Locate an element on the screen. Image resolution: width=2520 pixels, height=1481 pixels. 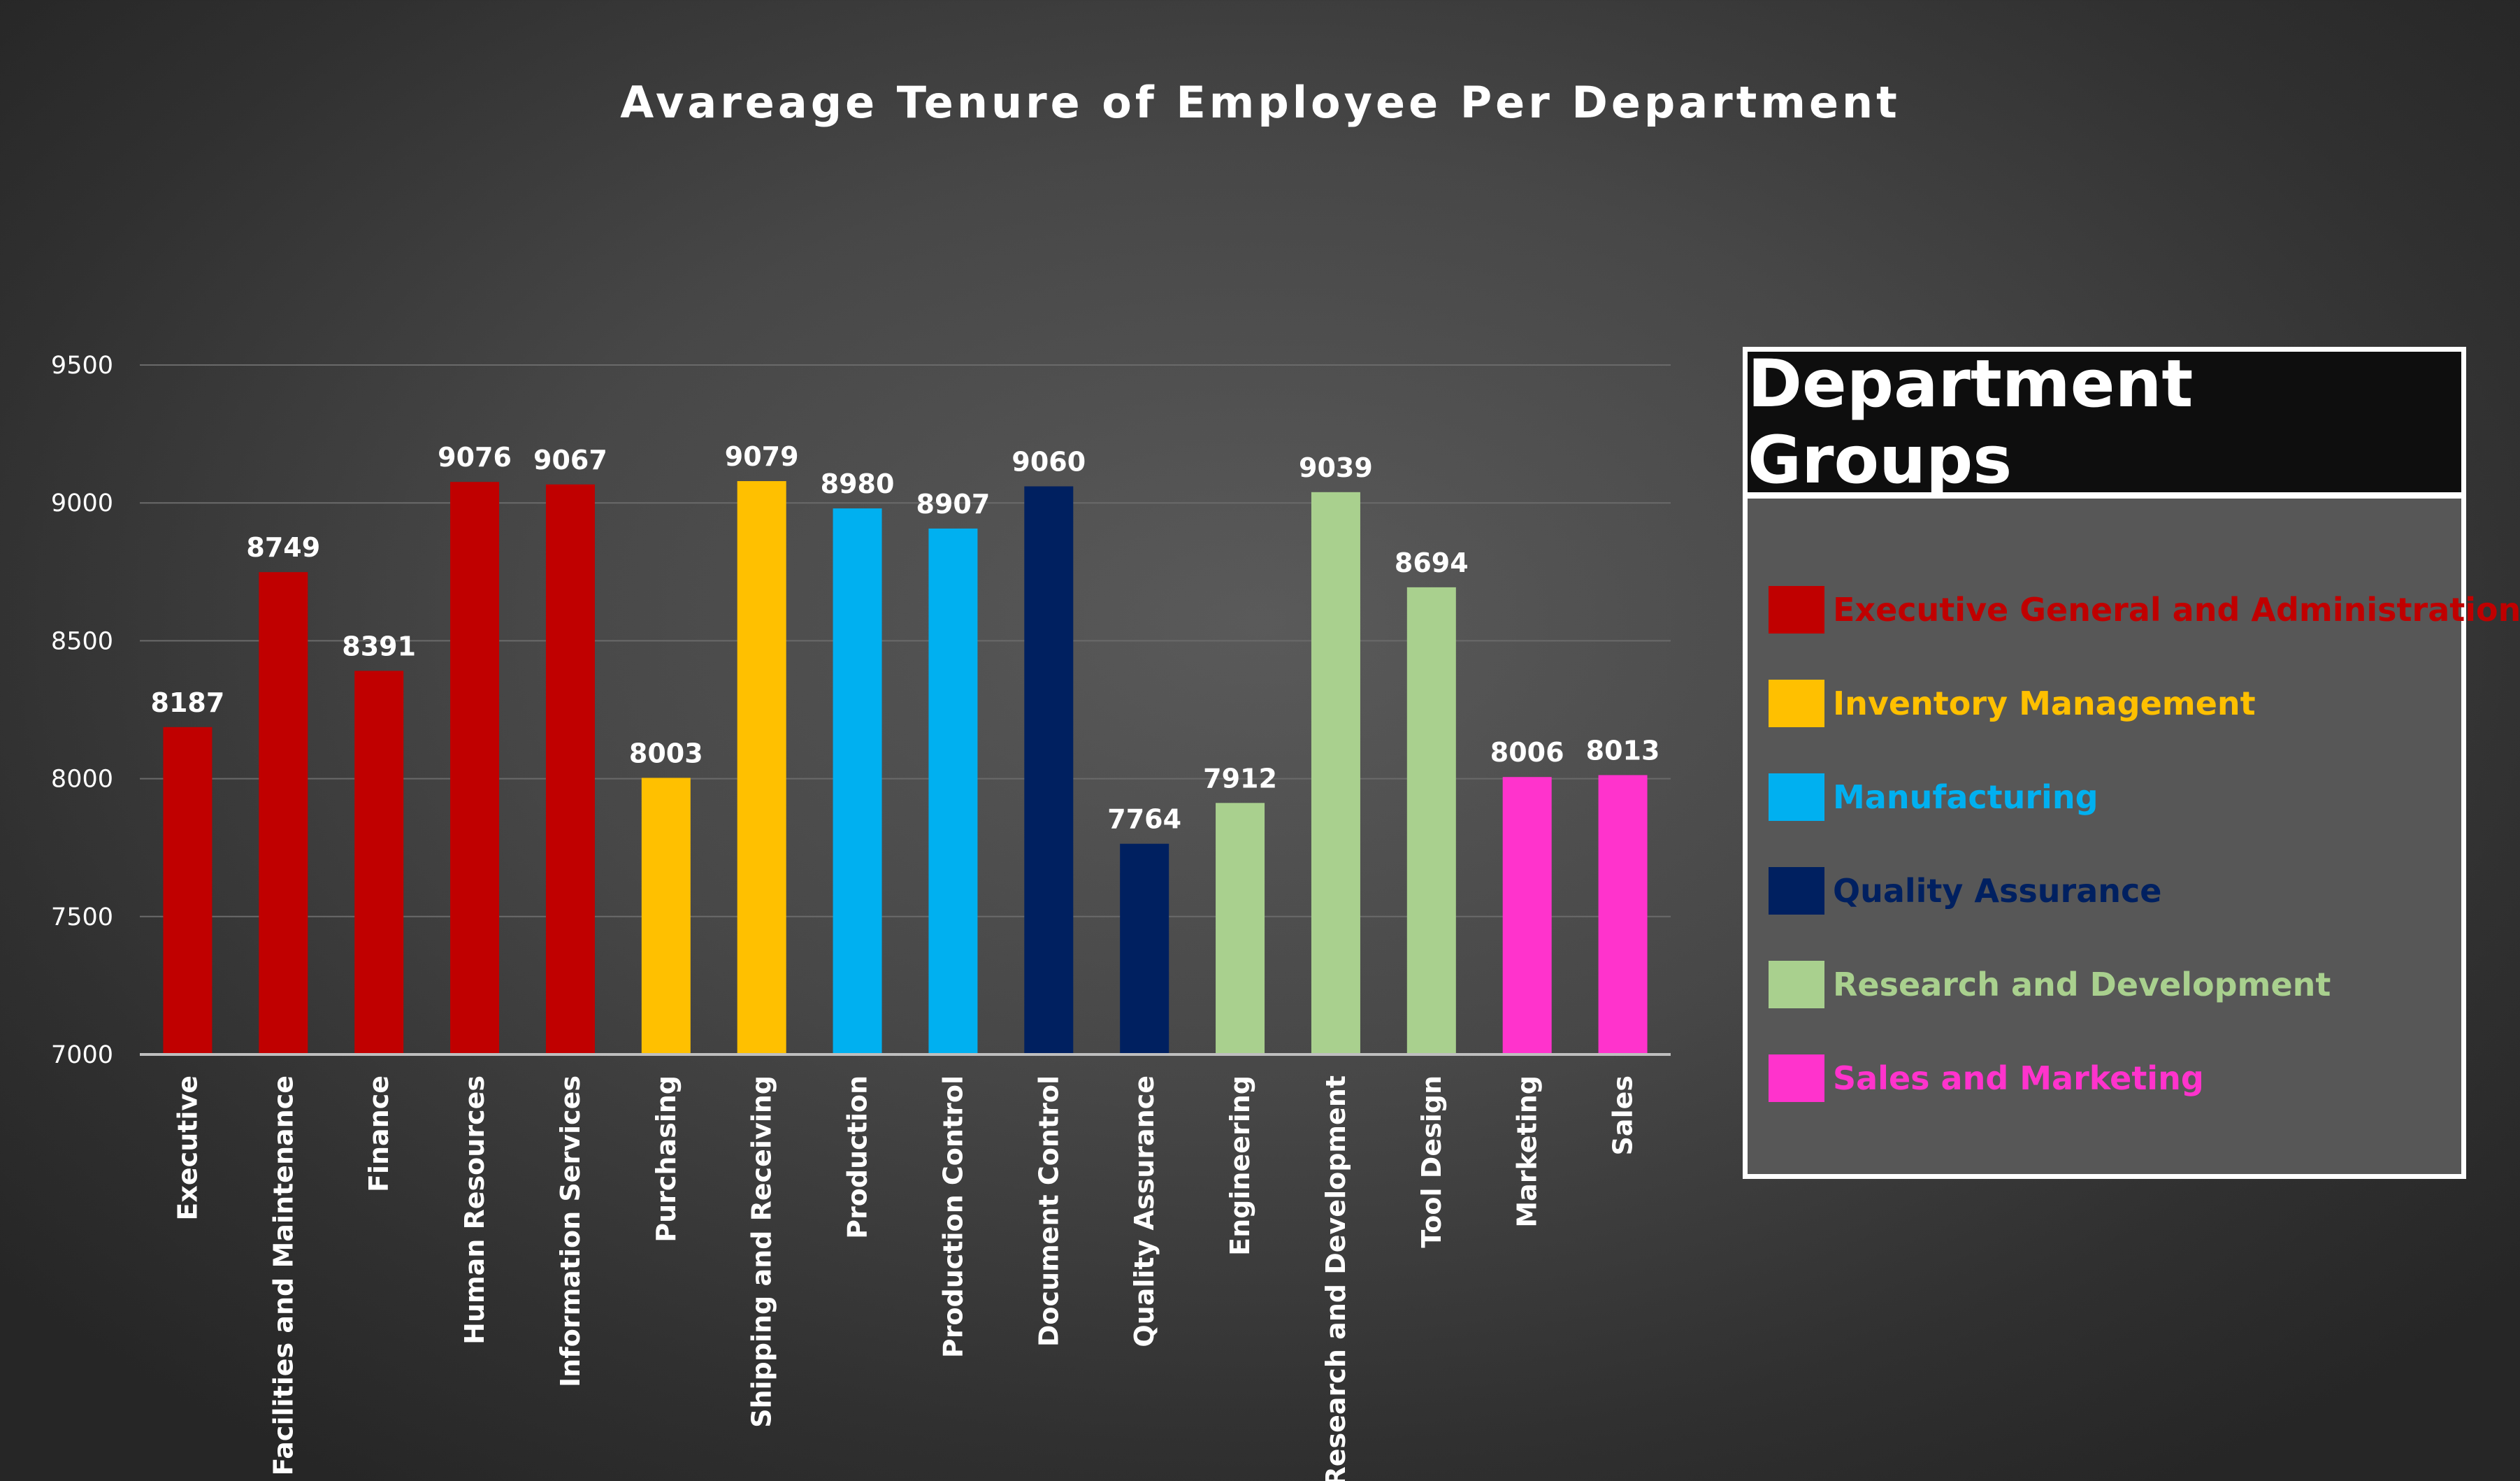
data-label: 9060 is located at coordinates (1048, 462).